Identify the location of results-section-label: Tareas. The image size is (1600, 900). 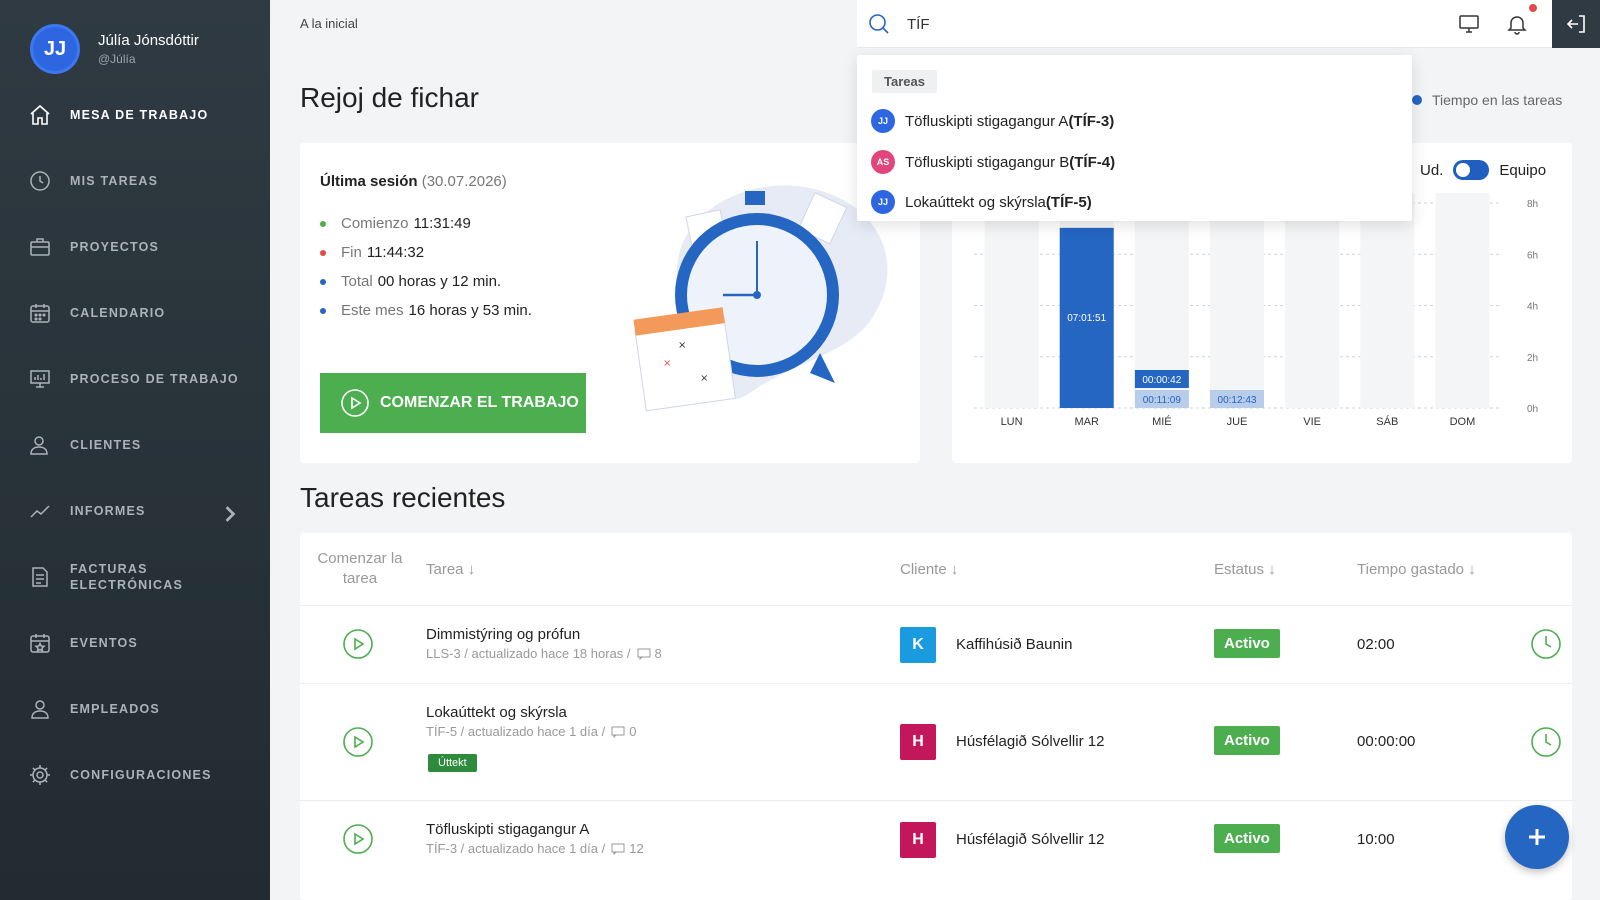
(904, 81).